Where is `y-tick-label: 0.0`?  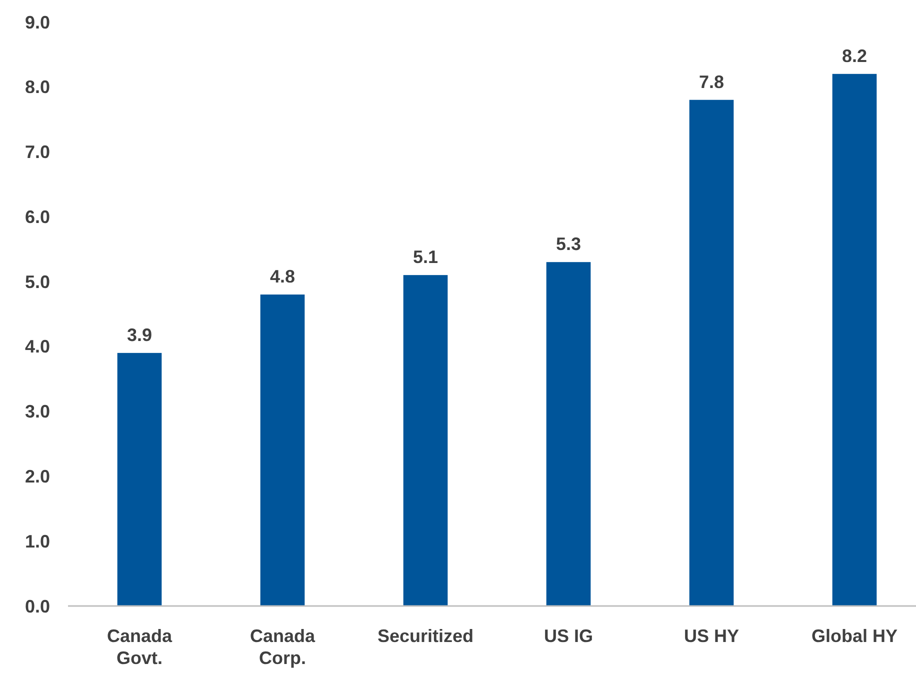 y-tick-label: 0.0 is located at coordinates (37, 606).